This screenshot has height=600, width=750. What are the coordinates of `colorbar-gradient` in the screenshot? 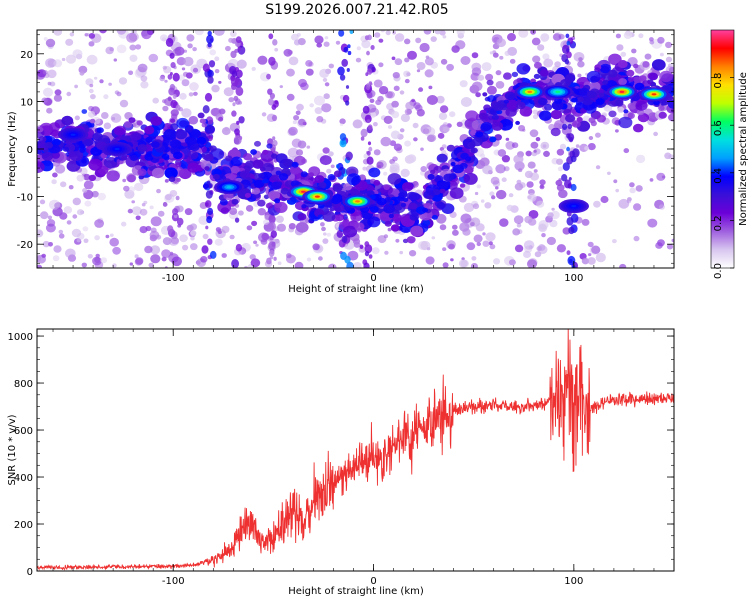 It's located at (722, 149).